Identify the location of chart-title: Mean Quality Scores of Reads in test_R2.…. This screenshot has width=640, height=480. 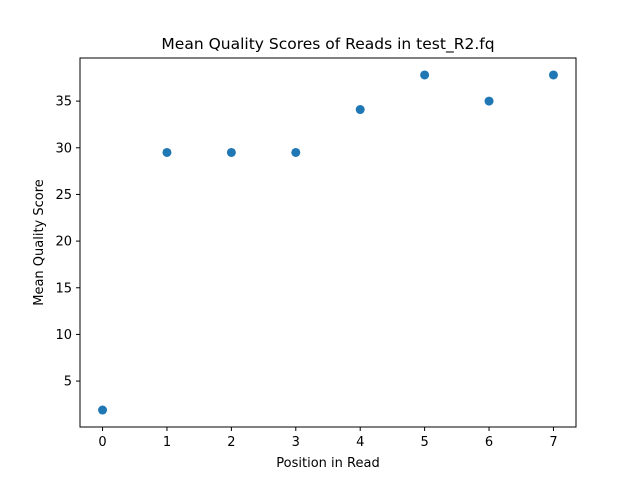
(327, 44).